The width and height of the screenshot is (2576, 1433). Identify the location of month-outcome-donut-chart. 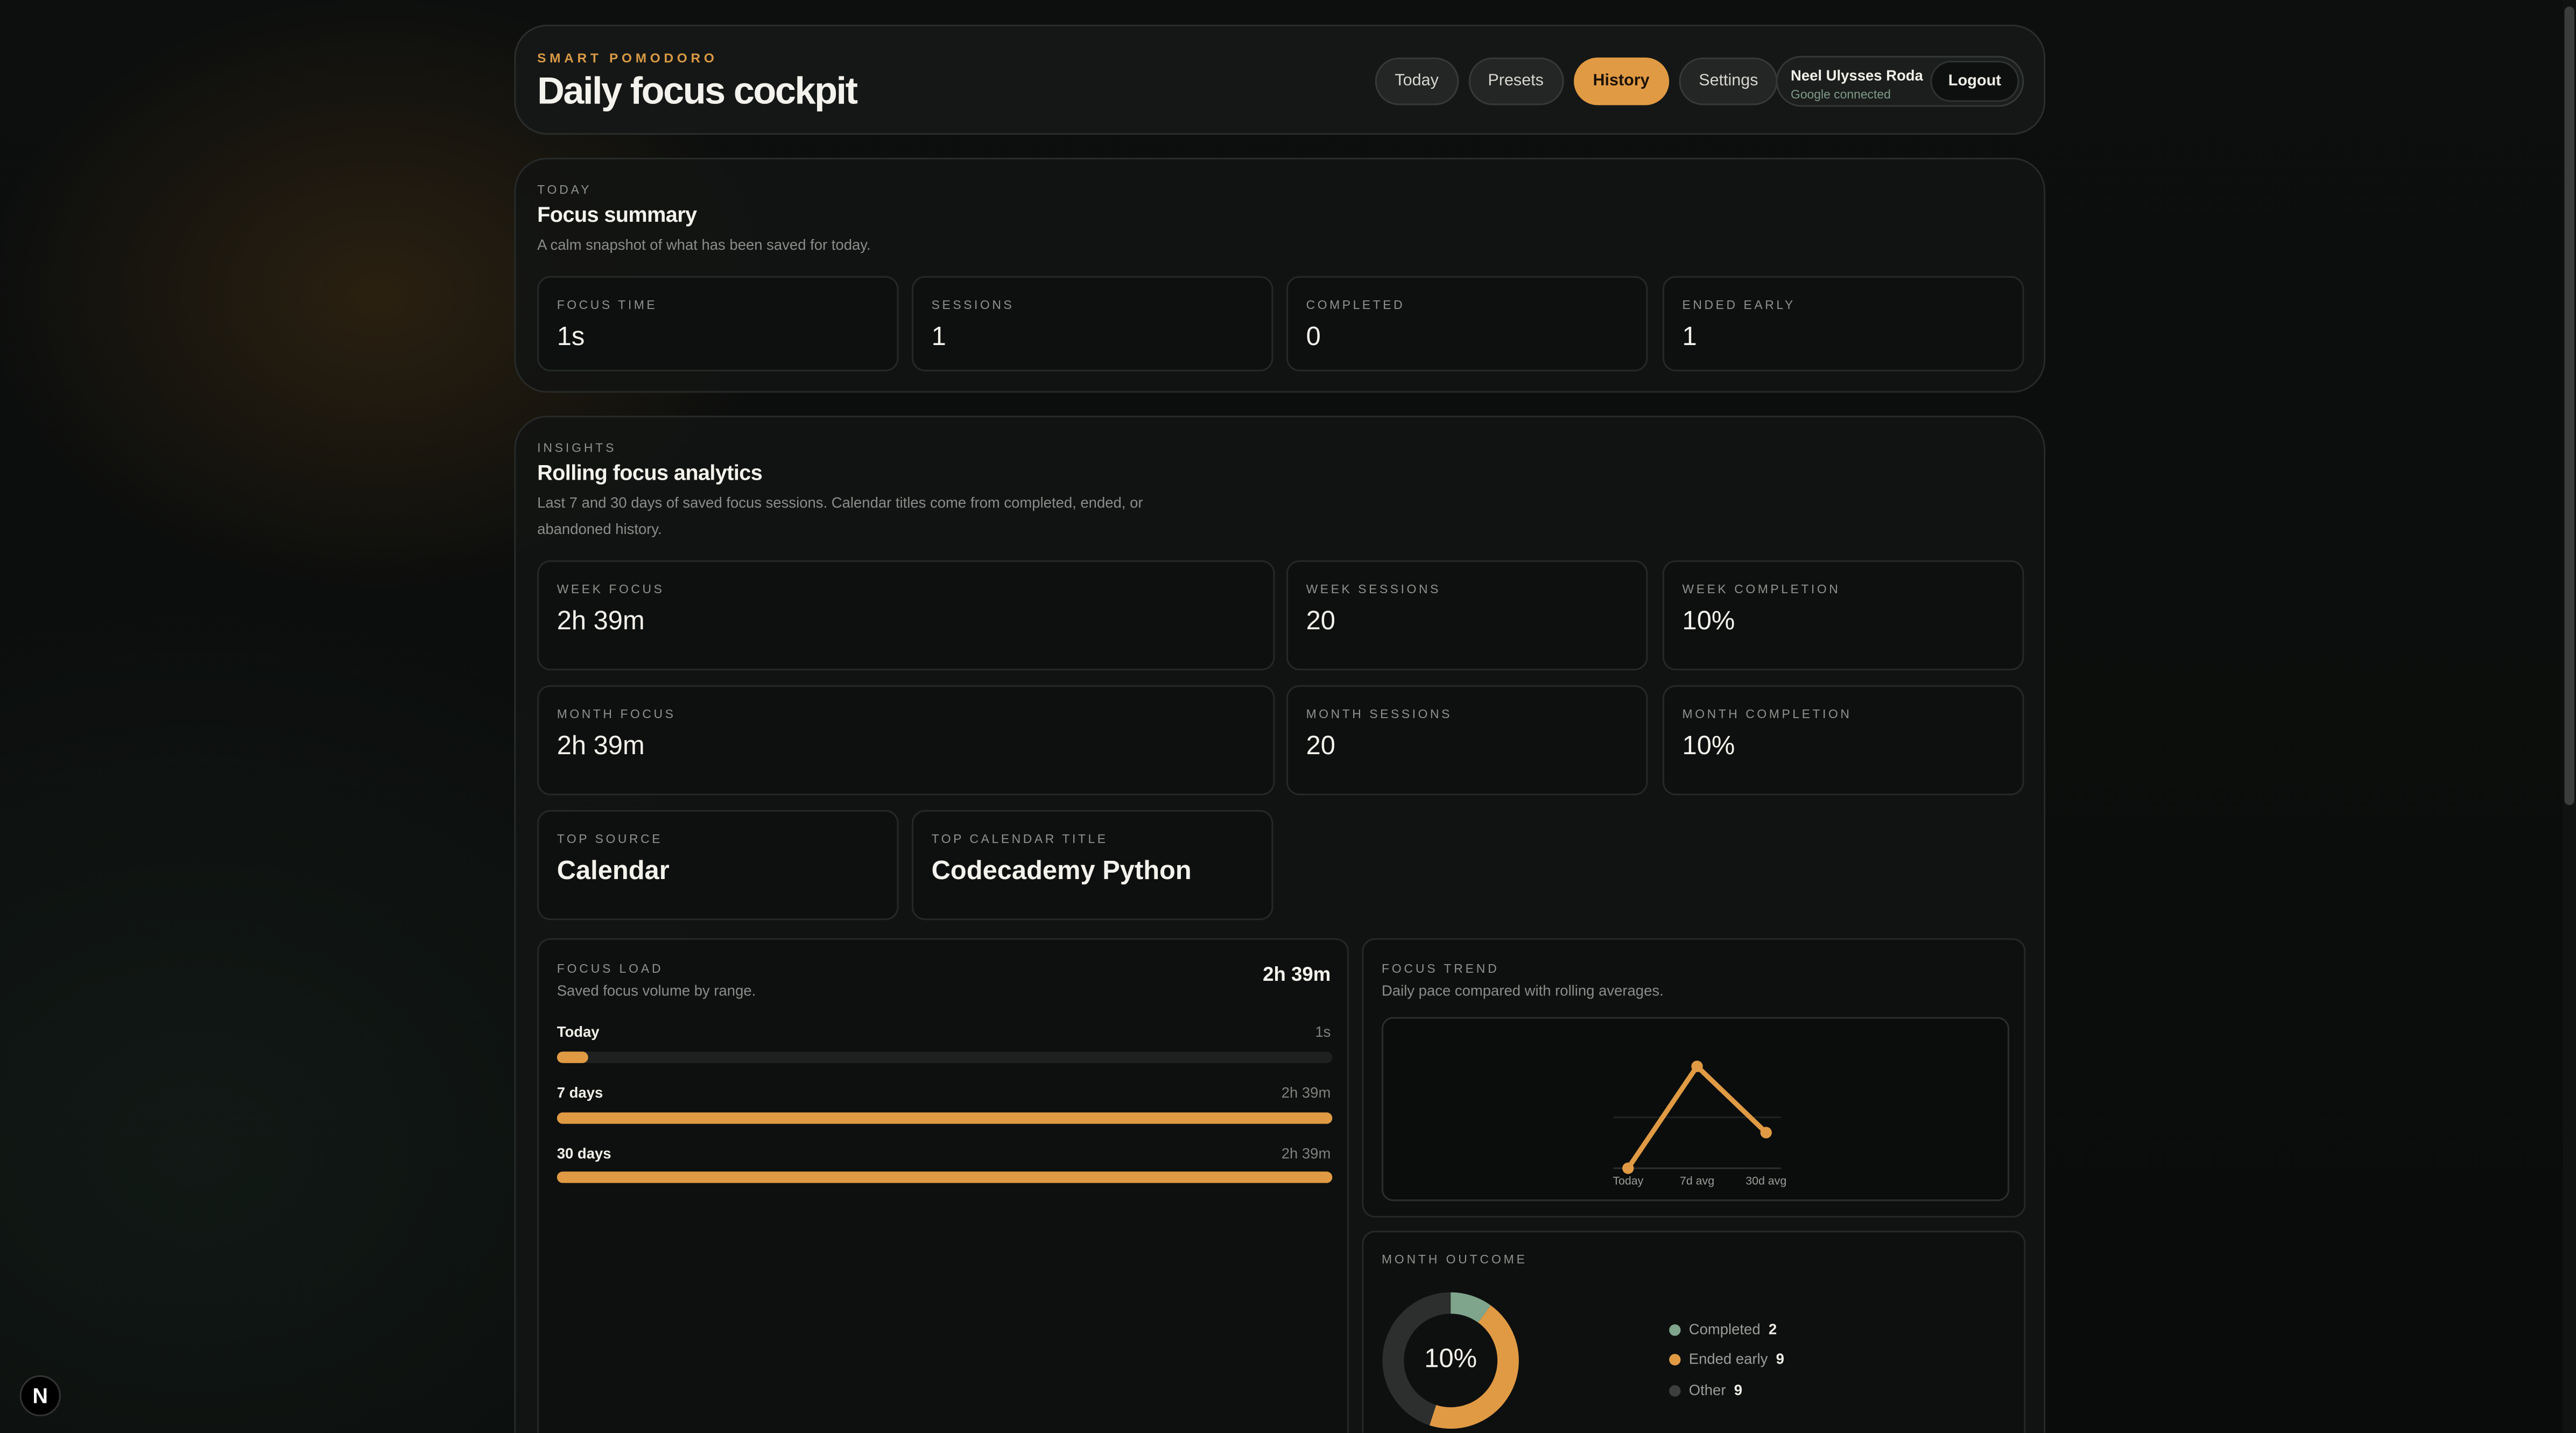
(1451, 1360).